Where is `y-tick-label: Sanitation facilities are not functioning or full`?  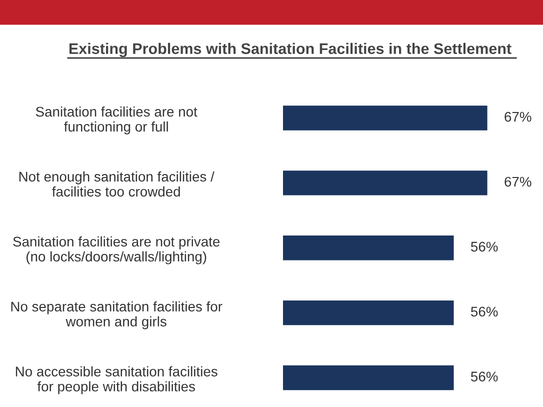 y-tick-label: Sanitation facilities are not functioning or full is located at coordinates (117, 120).